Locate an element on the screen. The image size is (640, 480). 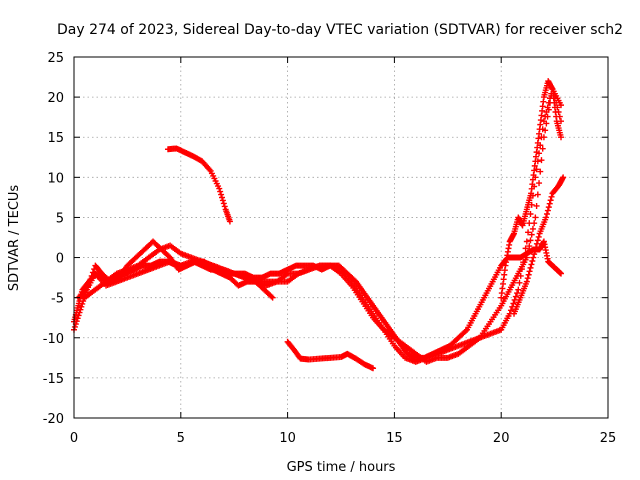
x-tick-label: 25 is located at coordinates (608, 438).